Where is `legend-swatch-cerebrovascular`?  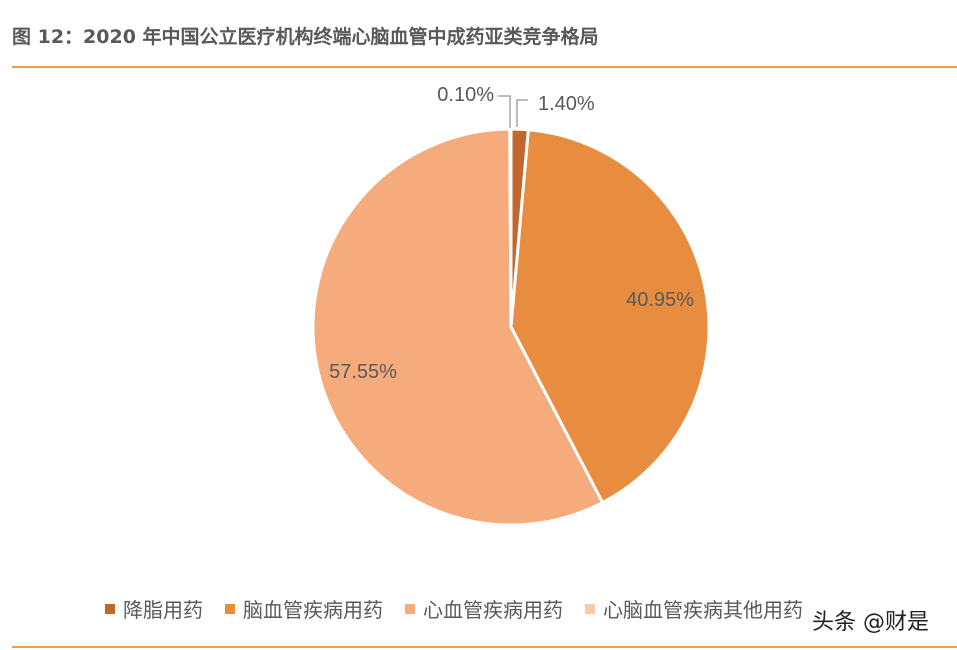 legend-swatch-cerebrovascular is located at coordinates (230, 608).